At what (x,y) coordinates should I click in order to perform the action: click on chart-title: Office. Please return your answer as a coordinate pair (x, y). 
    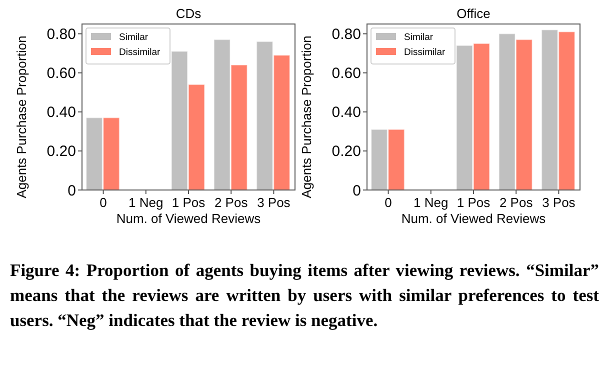
    Looking at the image, I should click on (473, 13).